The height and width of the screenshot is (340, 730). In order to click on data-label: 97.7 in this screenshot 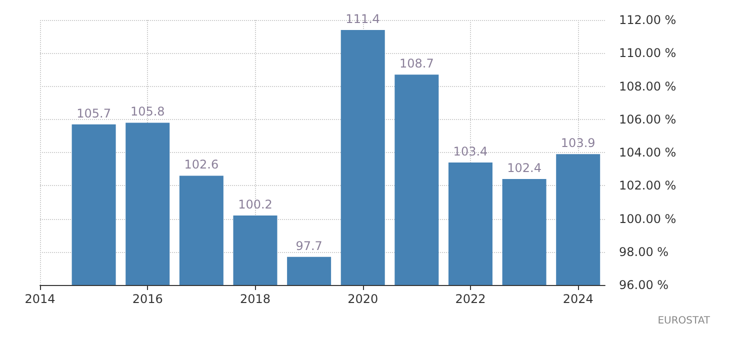, I will do `click(309, 245)`.